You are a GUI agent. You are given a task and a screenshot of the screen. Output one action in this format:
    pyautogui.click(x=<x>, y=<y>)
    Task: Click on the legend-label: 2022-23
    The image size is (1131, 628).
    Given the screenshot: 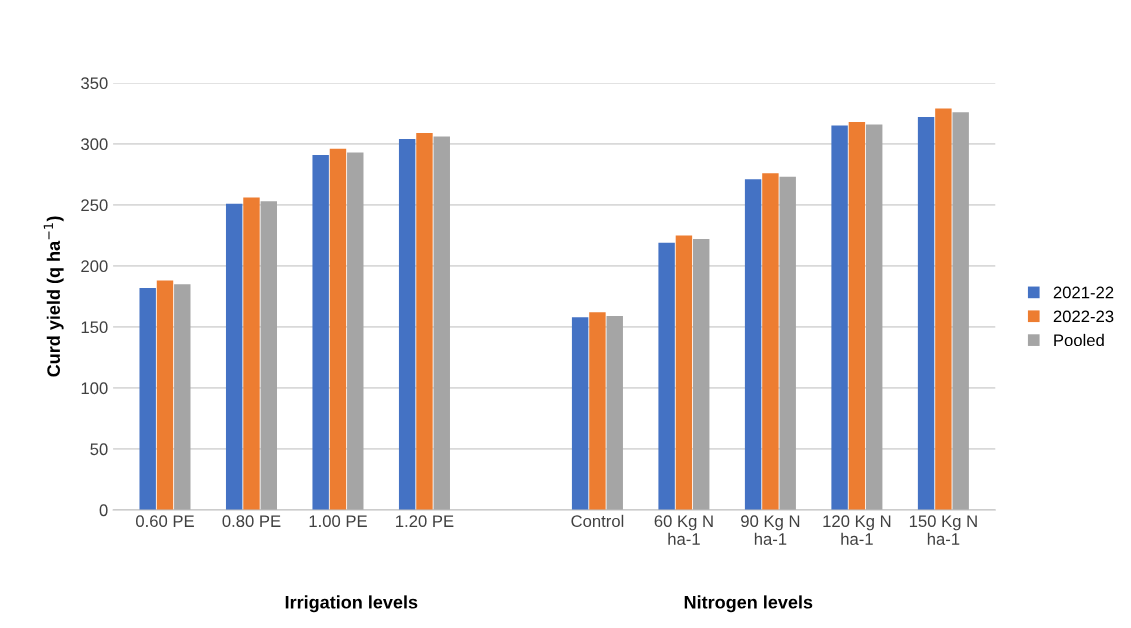 What is the action you would take?
    pyautogui.click(x=1083, y=316)
    